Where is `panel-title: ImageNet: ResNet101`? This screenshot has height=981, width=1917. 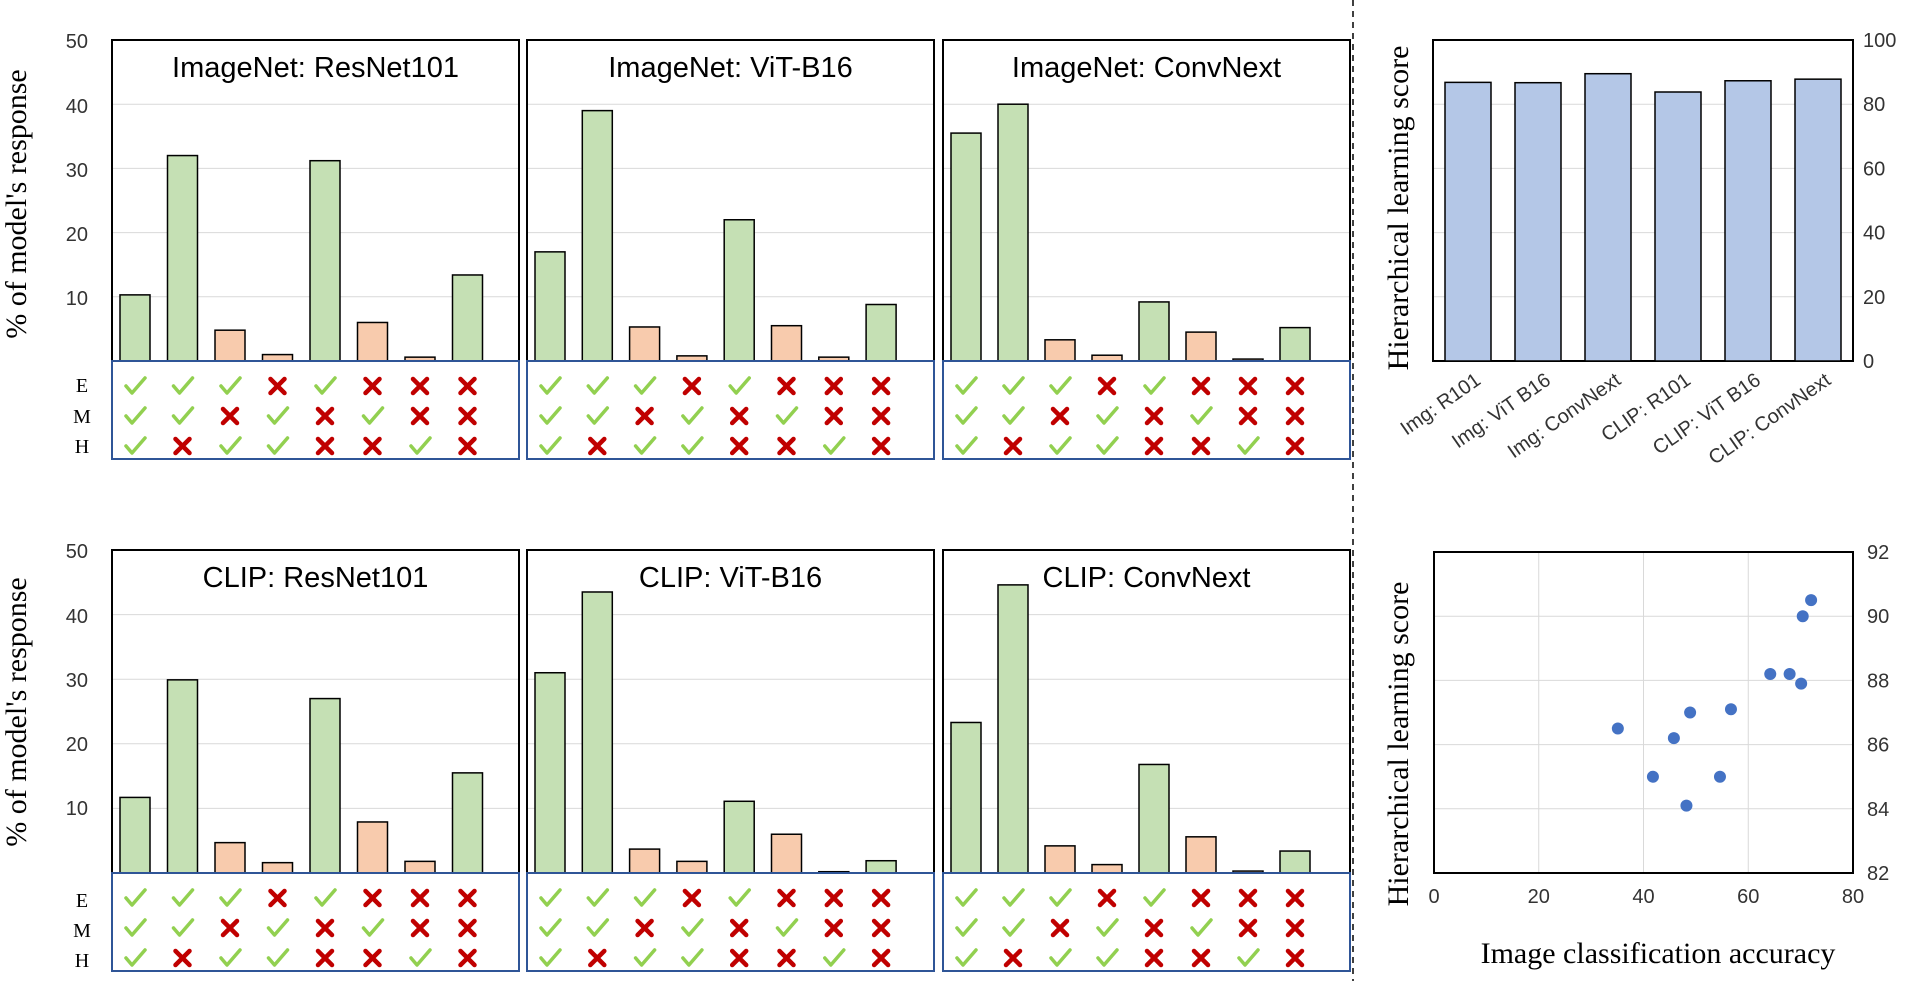
panel-title: ImageNet: ResNet101 is located at coordinates (315, 68).